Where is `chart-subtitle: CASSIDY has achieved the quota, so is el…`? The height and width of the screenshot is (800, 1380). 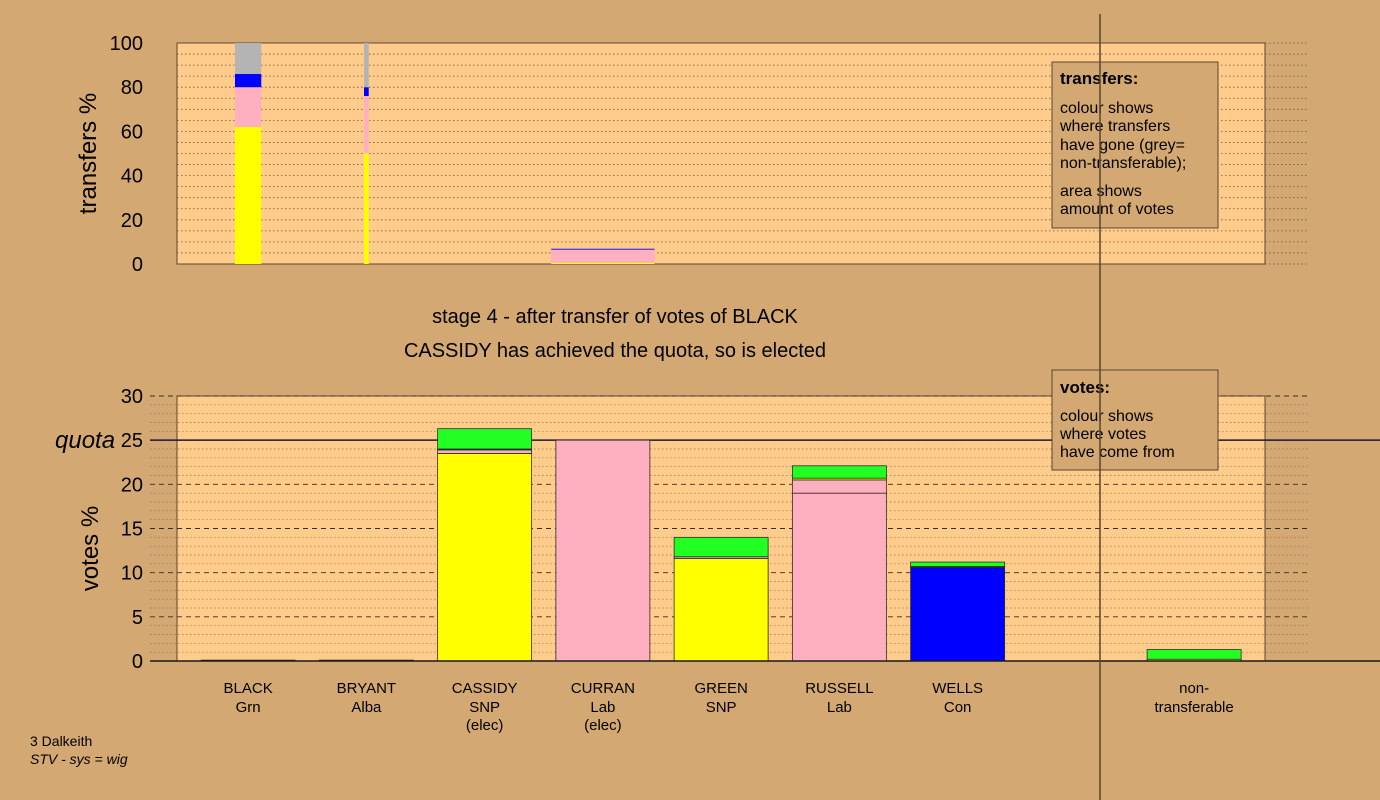
chart-subtitle: CASSIDY has achieved the quota, so is el… is located at coordinates (615, 351).